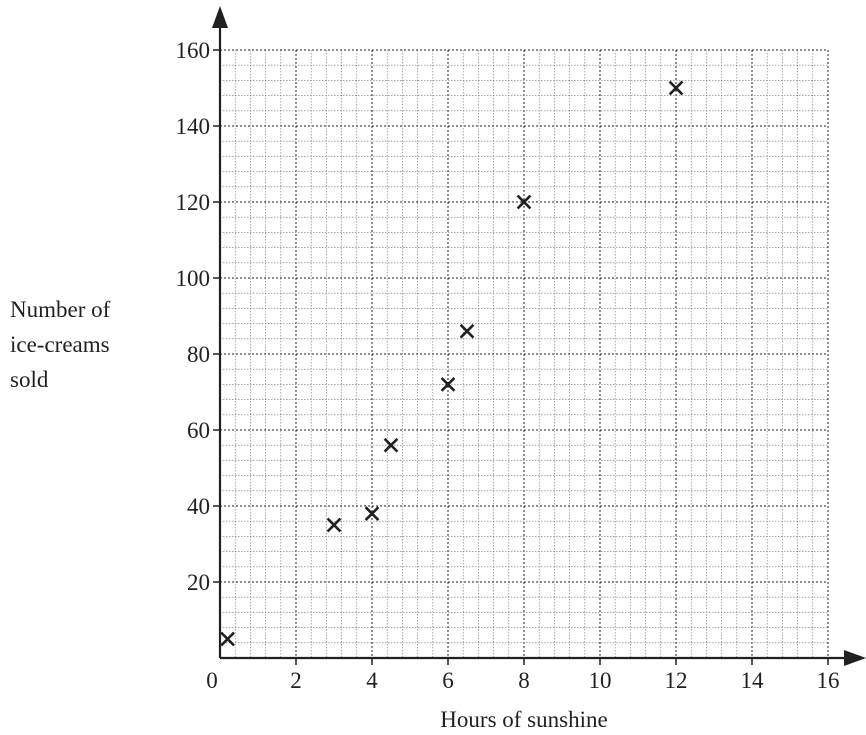 The width and height of the screenshot is (866, 735). What do you see at coordinates (193, 202) in the screenshot?
I see `y-tick-label: 120` at bounding box center [193, 202].